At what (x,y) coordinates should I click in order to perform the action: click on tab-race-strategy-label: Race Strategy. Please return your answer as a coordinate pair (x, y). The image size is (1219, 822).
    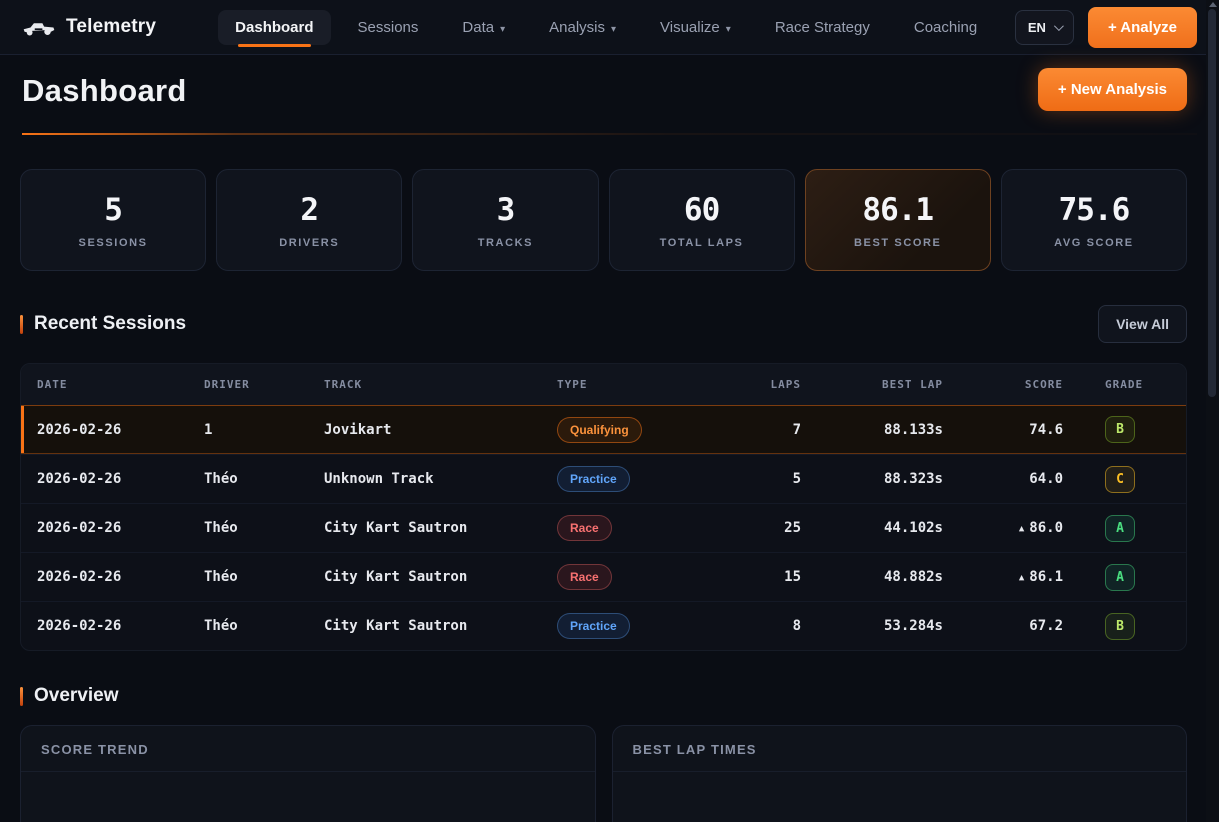
    Looking at the image, I should click on (822, 27).